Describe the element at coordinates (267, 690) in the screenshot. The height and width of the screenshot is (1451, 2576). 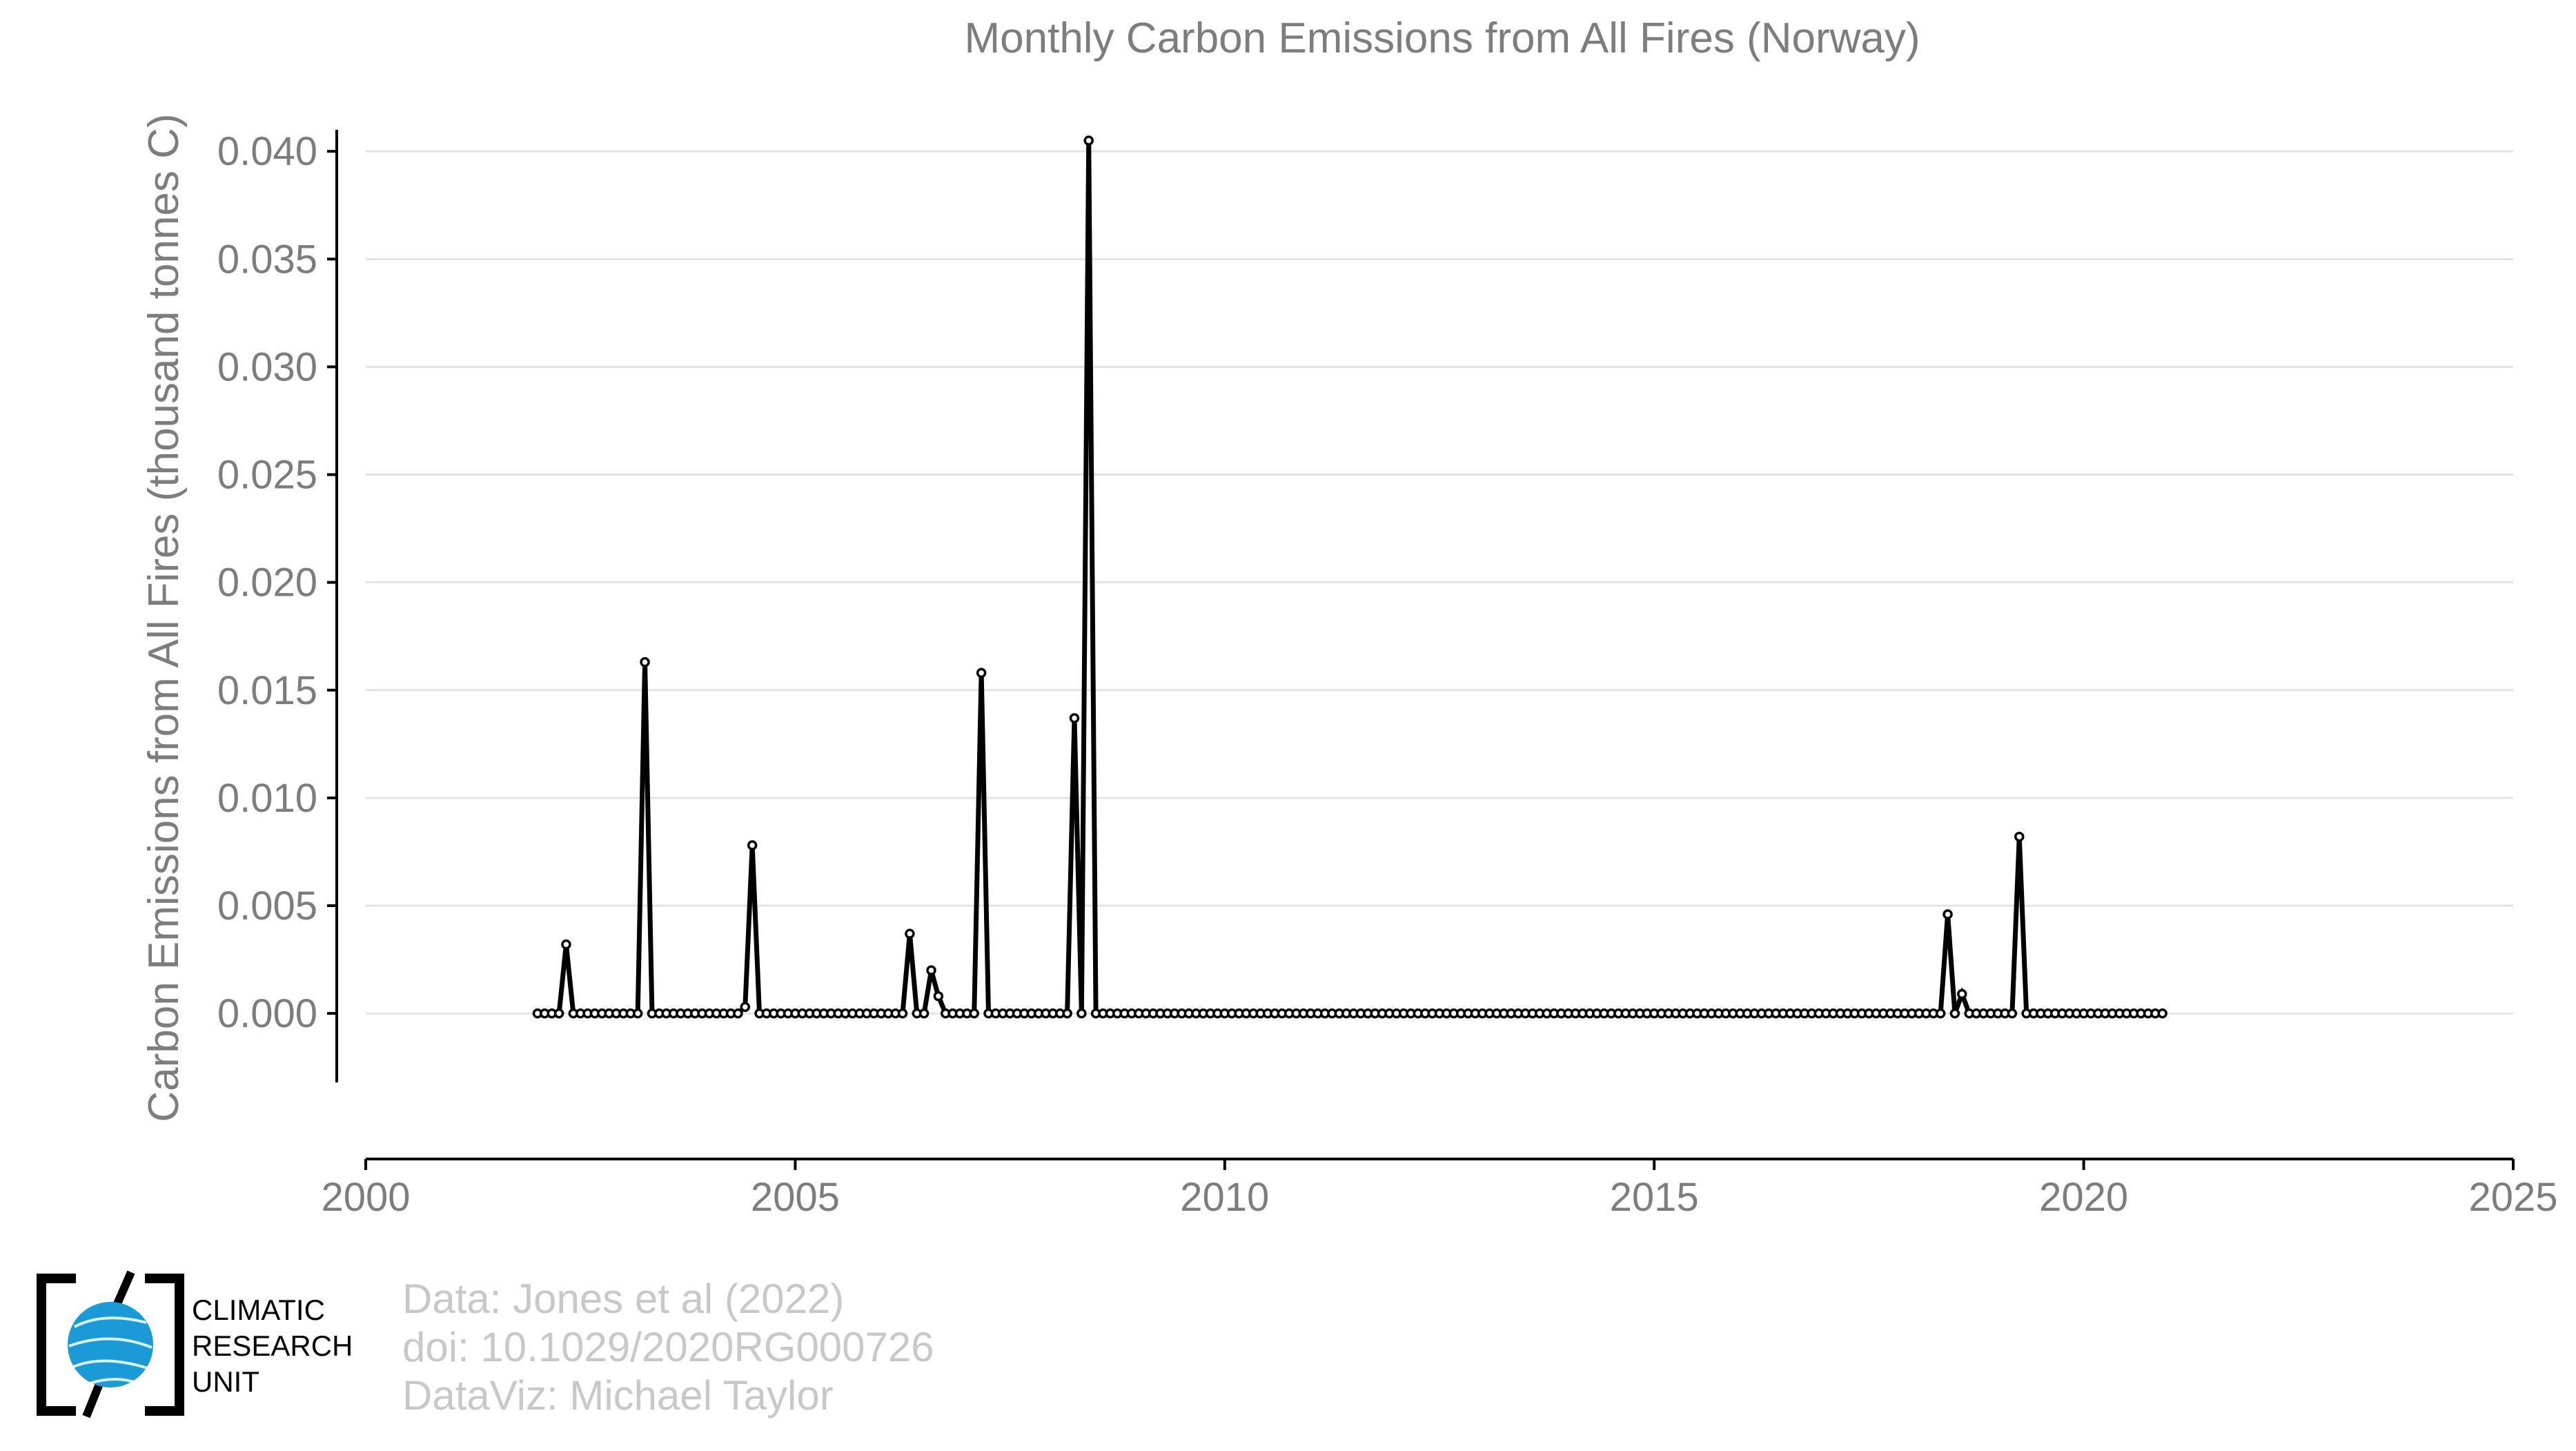
I see `y-tick-label: 0.015` at that location.